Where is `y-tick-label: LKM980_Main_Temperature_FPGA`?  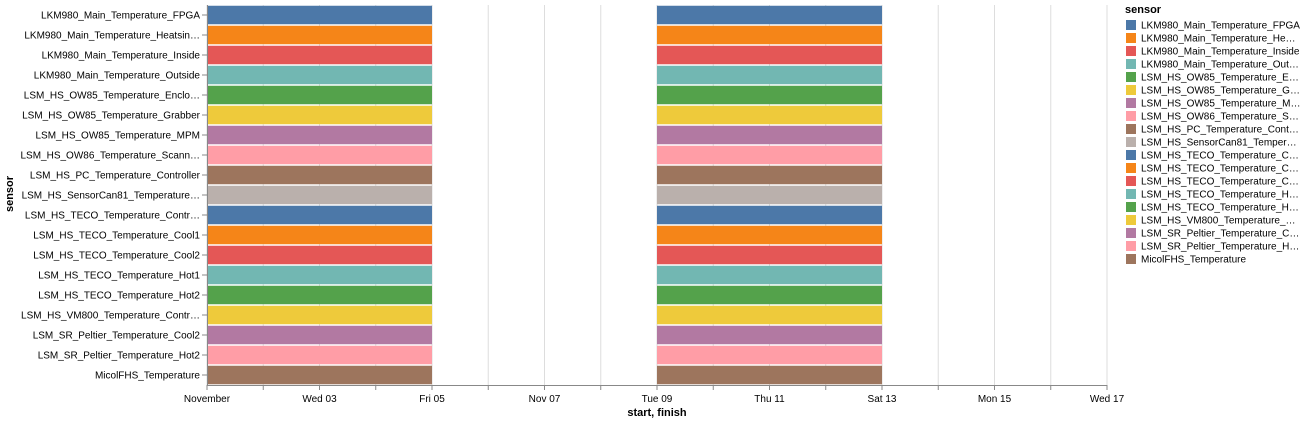
y-tick-label: LKM980_Main_Temperature_FPGA is located at coordinates (120, 16).